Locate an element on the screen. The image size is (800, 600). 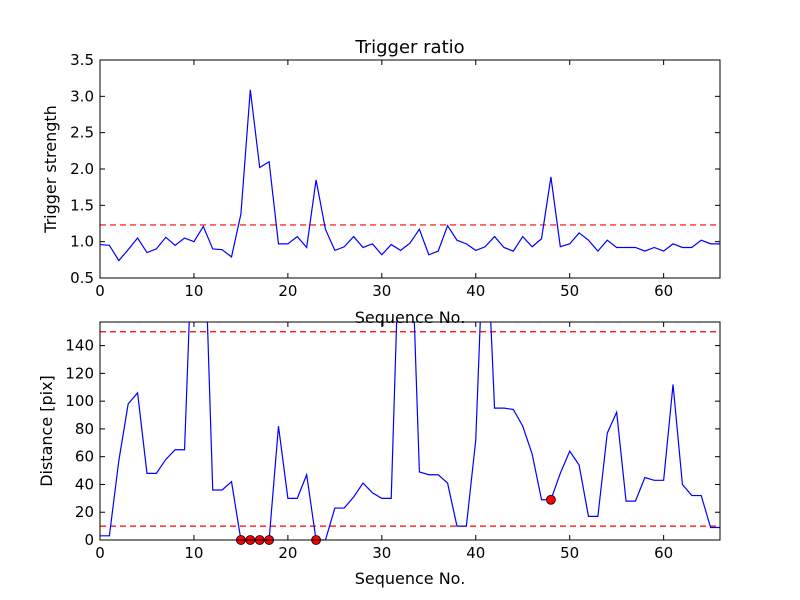
y-tick-label: 3.0 is located at coordinates (82, 96).